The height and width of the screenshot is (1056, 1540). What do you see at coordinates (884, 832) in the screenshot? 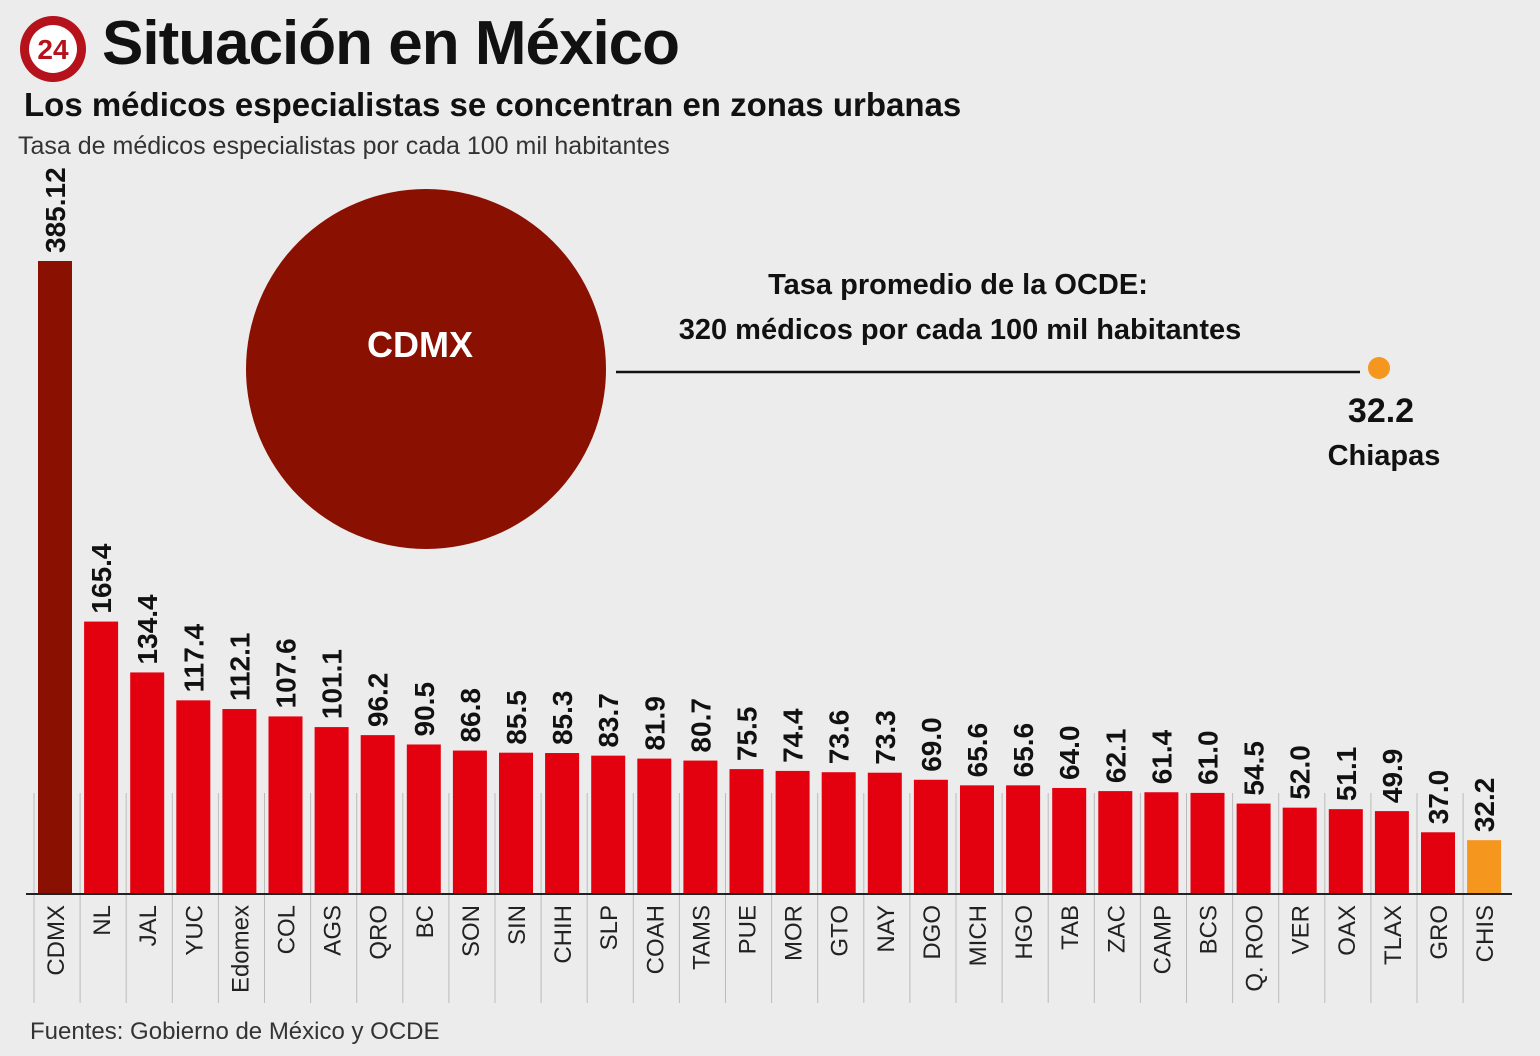
I see `bar-nay` at bounding box center [884, 832].